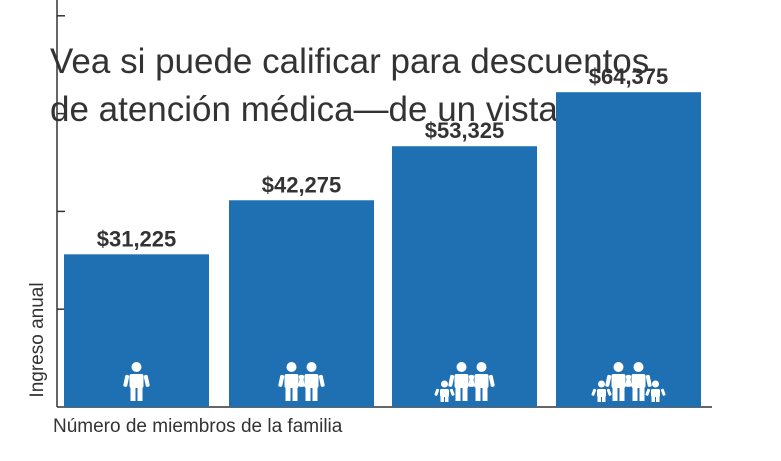  Describe the element at coordinates (198, 426) in the screenshot. I see `x-axis-label: Número de miembros de la familia` at that location.